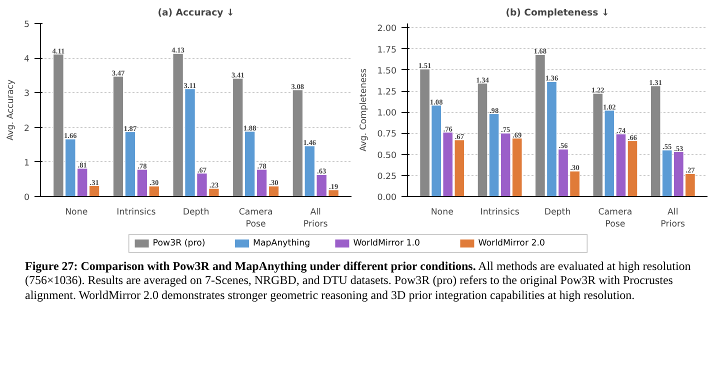  Describe the element at coordinates (387, 93) in the screenshot. I see `y-tick-label: 1.25` at that location.